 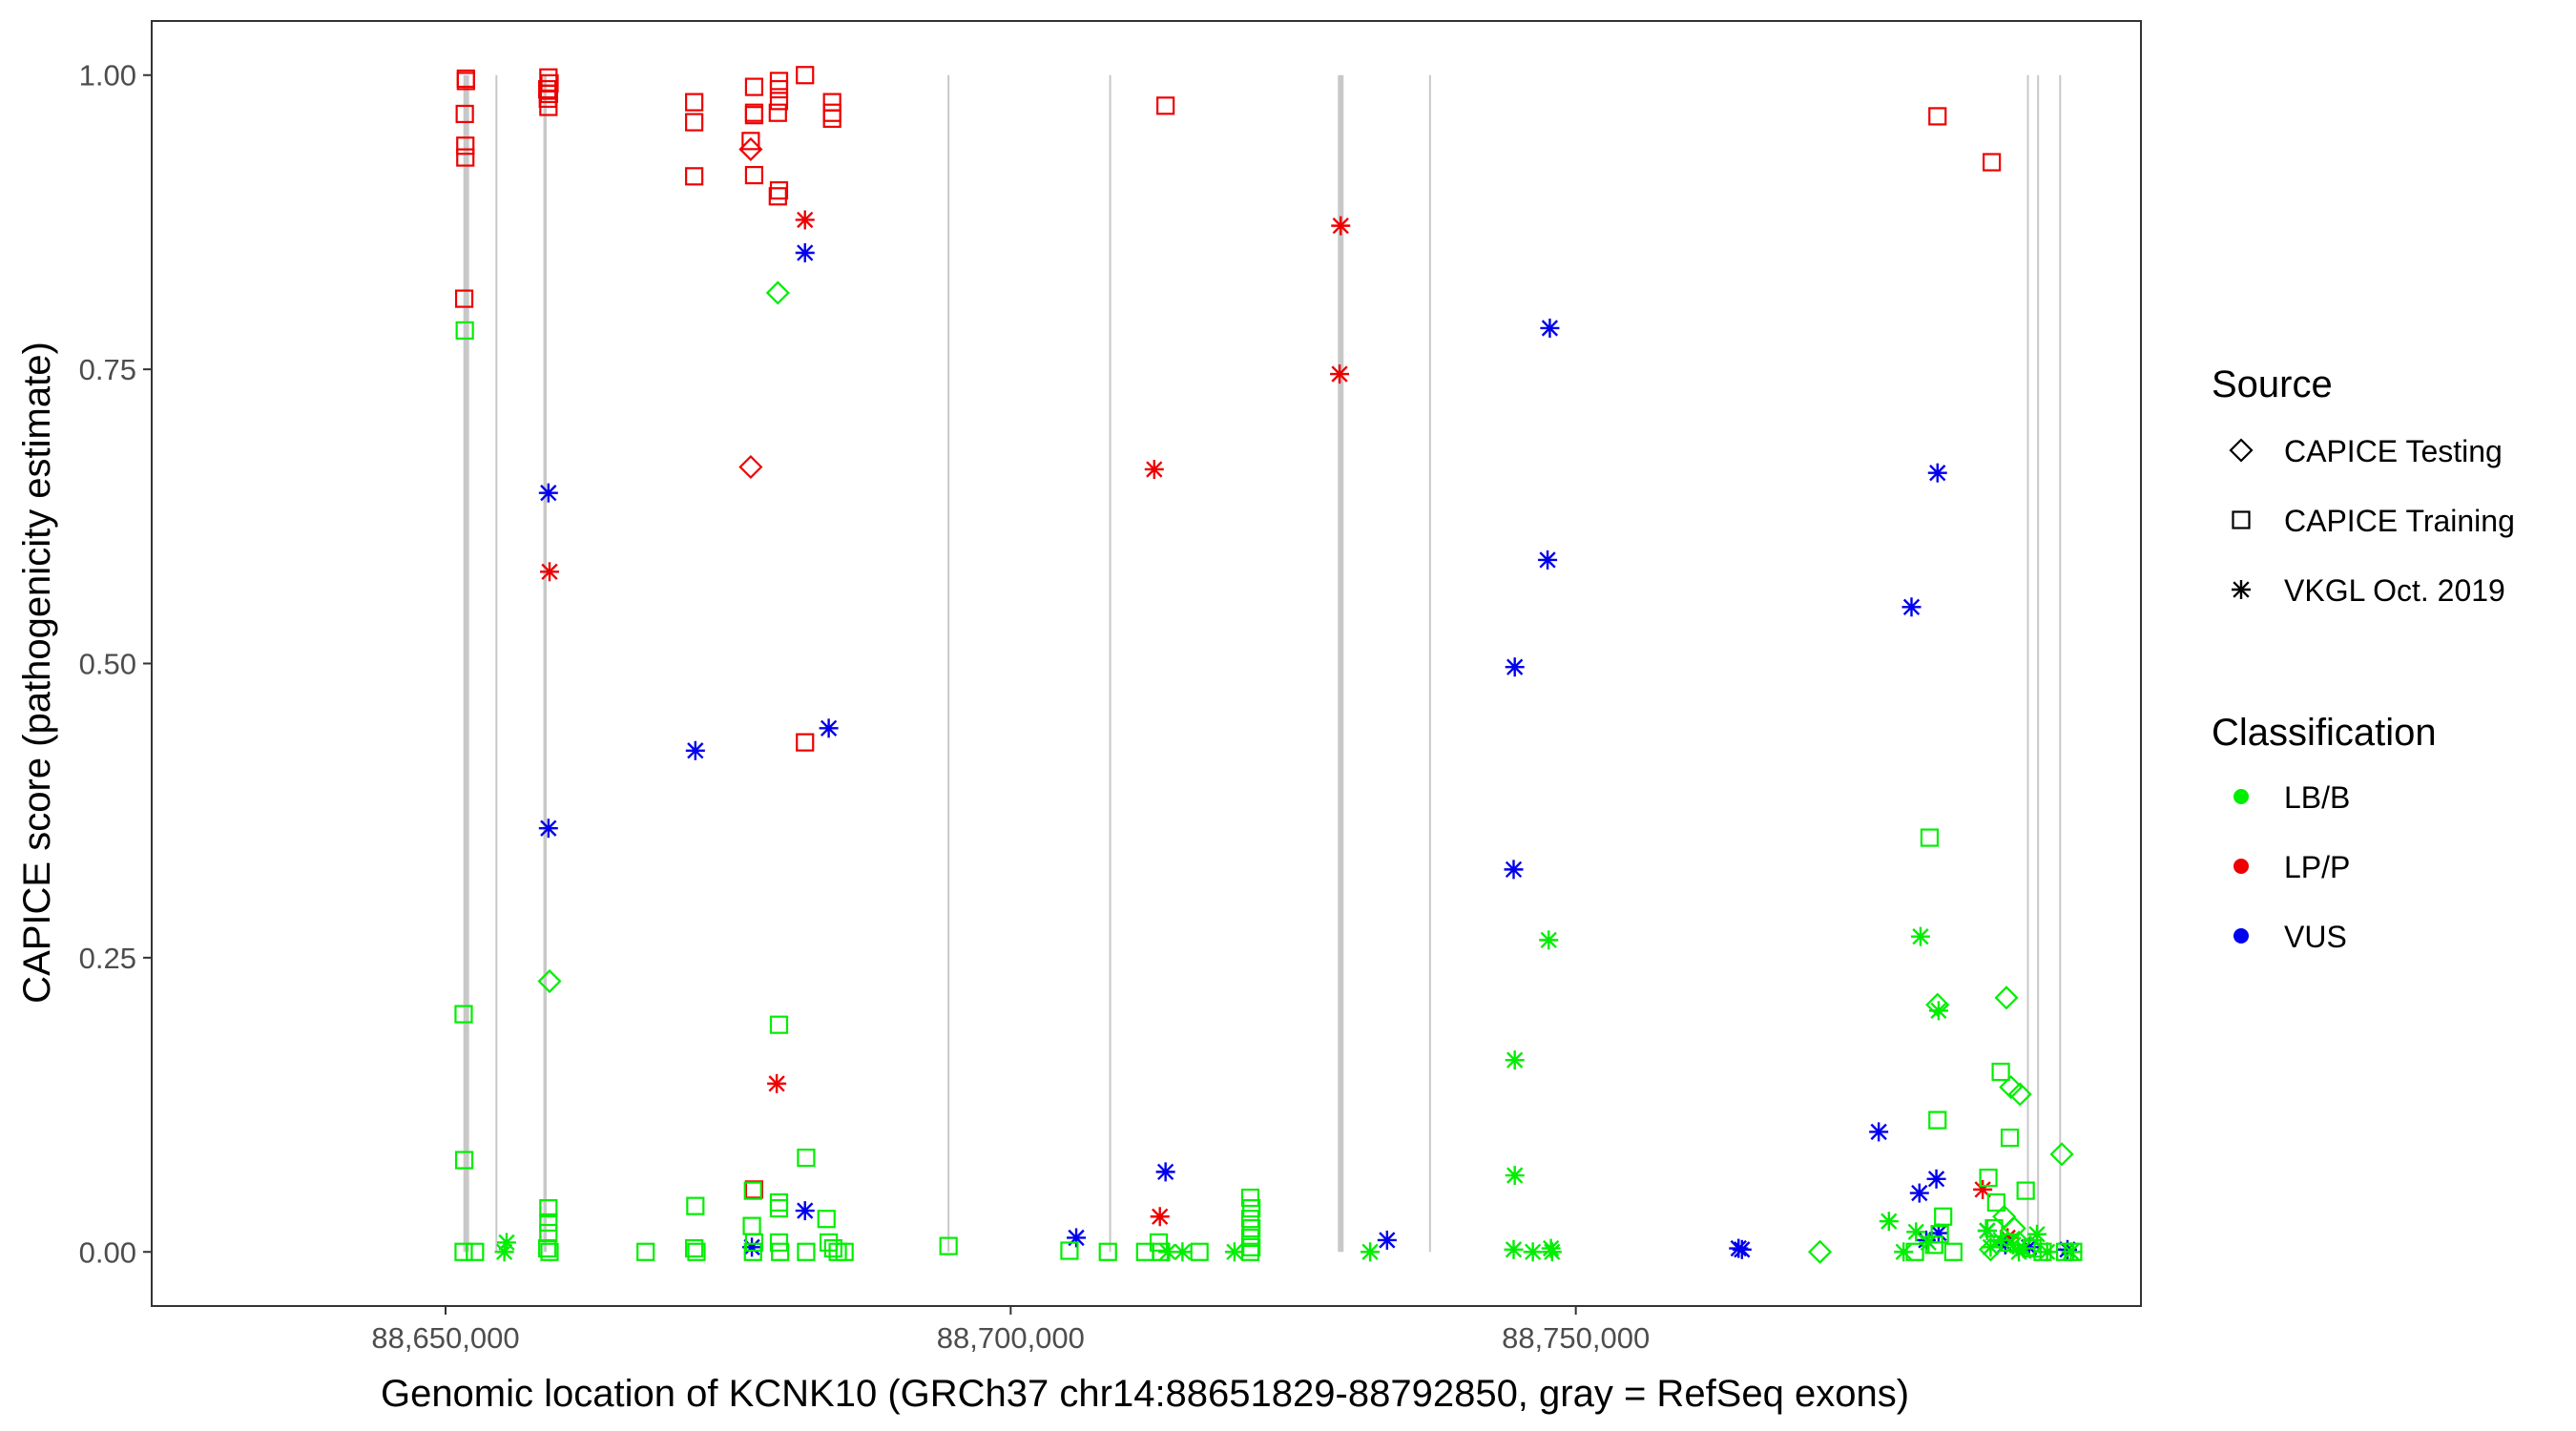 What do you see at coordinates (107, 369) in the screenshot?
I see `y-tick-label: 0.75` at bounding box center [107, 369].